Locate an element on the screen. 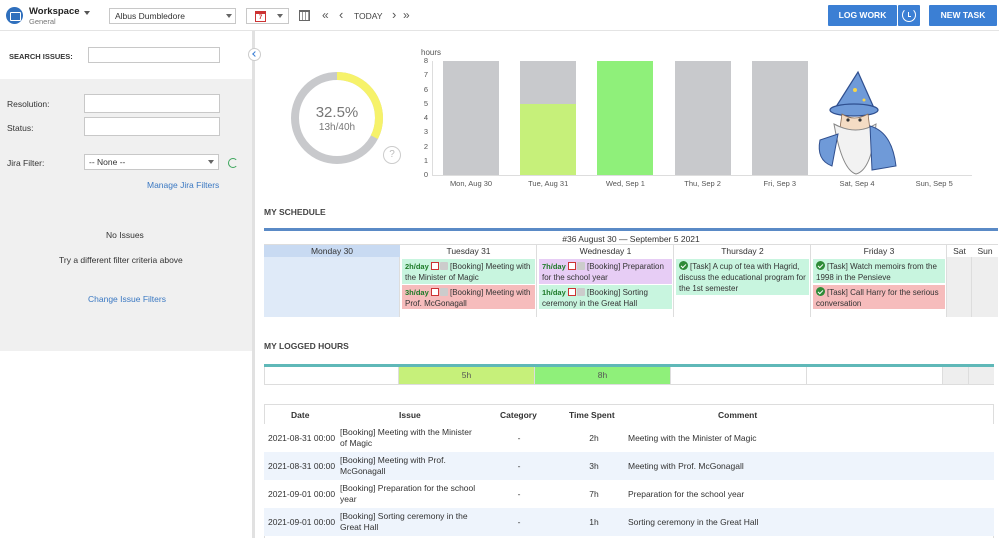  first-week-button: « is located at coordinates (325, 15).